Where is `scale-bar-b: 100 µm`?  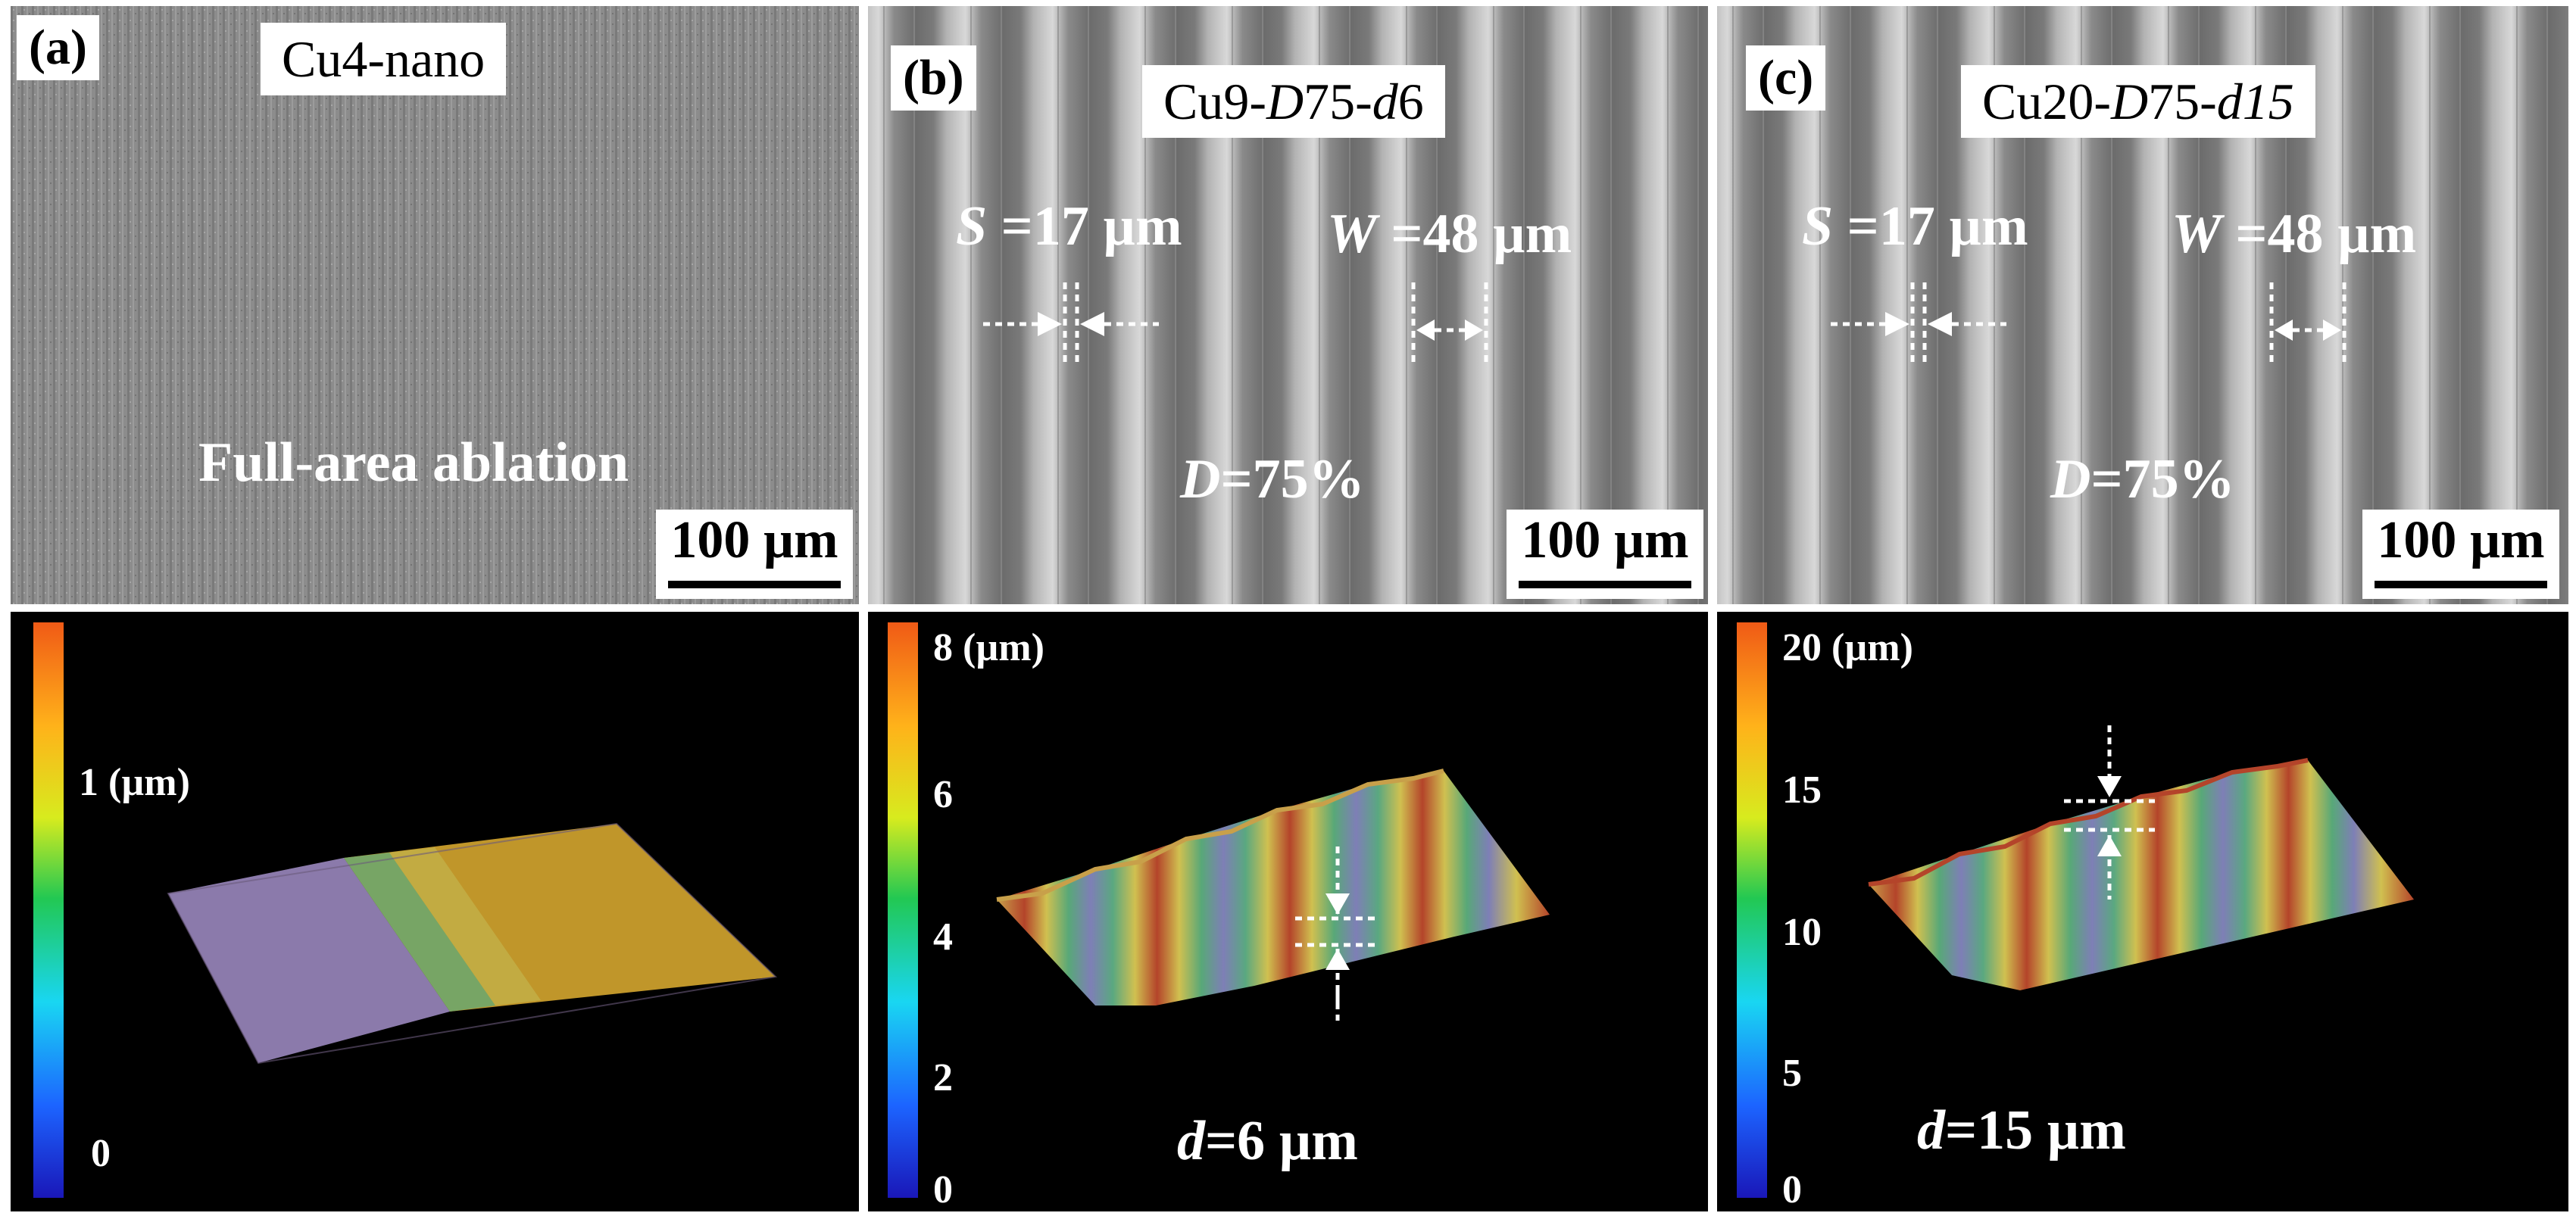
scale-bar-b: 100 µm is located at coordinates (1605, 554).